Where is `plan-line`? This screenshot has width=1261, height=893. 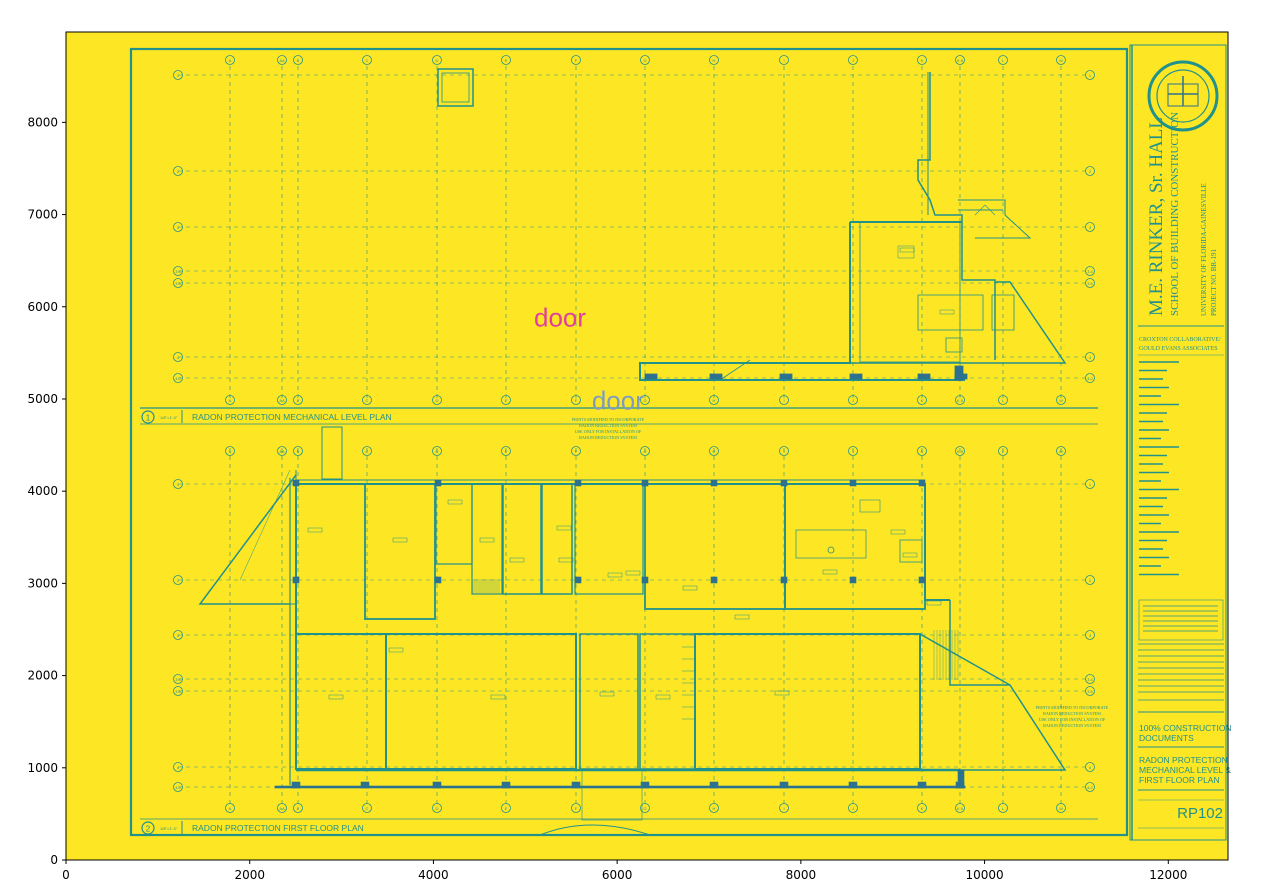
plan-line is located at coordinates (735, 370).